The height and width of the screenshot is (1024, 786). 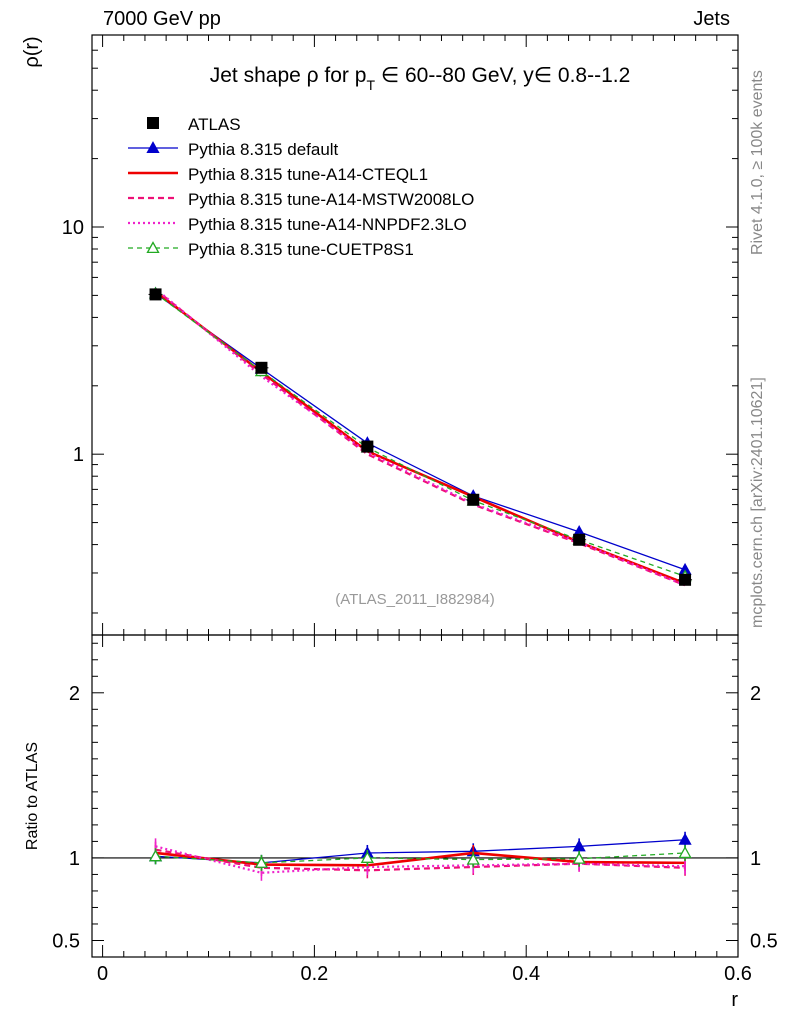 I want to click on pythia-8-315-tune-cuetp8s1-ratio-line, so click(x=420, y=858).